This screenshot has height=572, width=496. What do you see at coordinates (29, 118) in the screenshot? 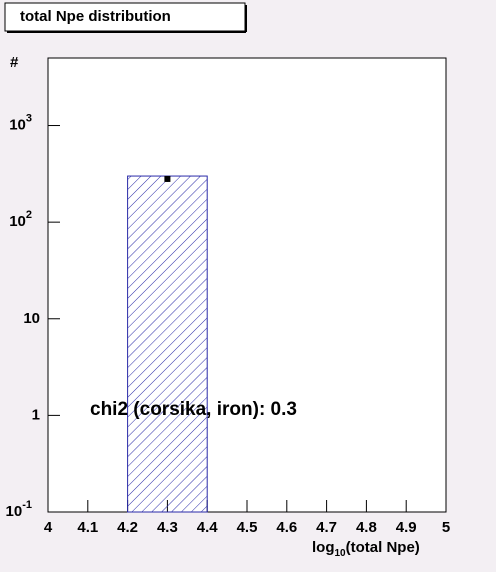
I see `y-tick-exp: 3` at bounding box center [29, 118].